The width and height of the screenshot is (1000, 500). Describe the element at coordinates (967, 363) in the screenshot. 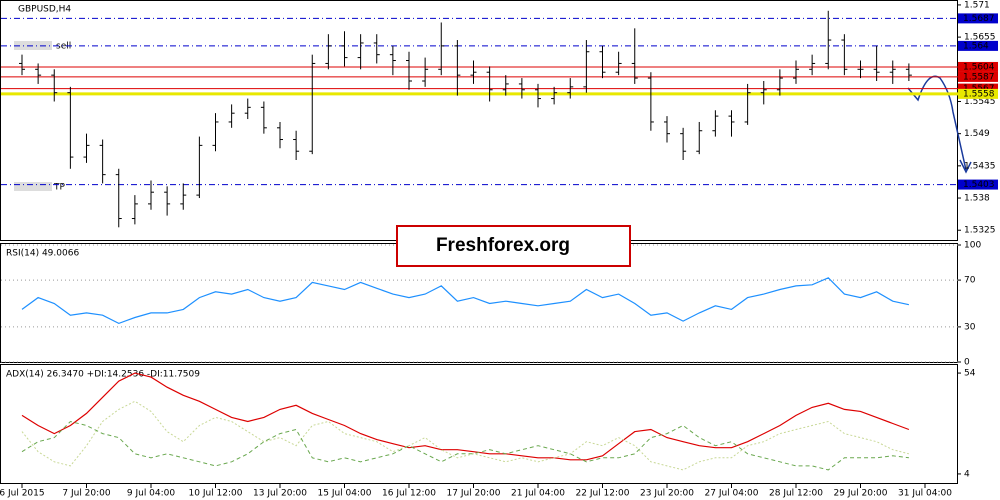

I see `y-tick-label: 0` at that location.